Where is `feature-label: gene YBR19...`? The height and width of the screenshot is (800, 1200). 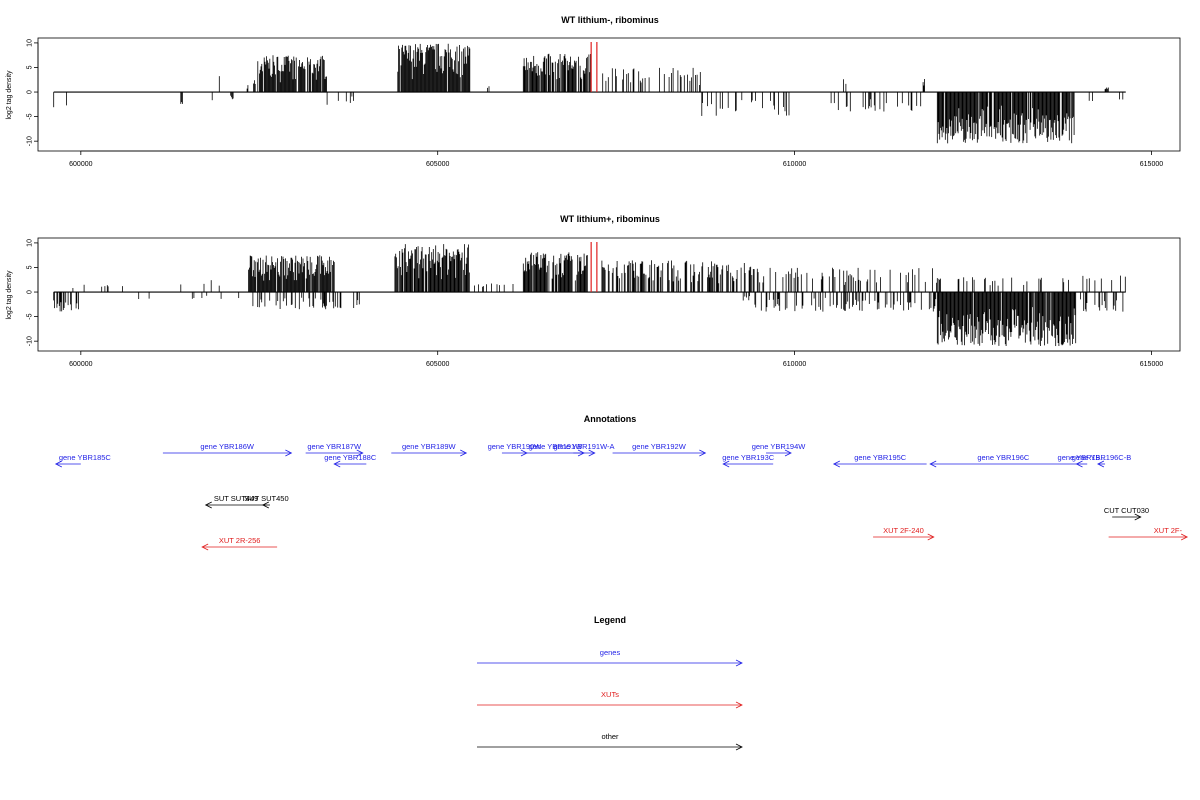
feature-label: gene YBR19... is located at coordinates (1082, 457).